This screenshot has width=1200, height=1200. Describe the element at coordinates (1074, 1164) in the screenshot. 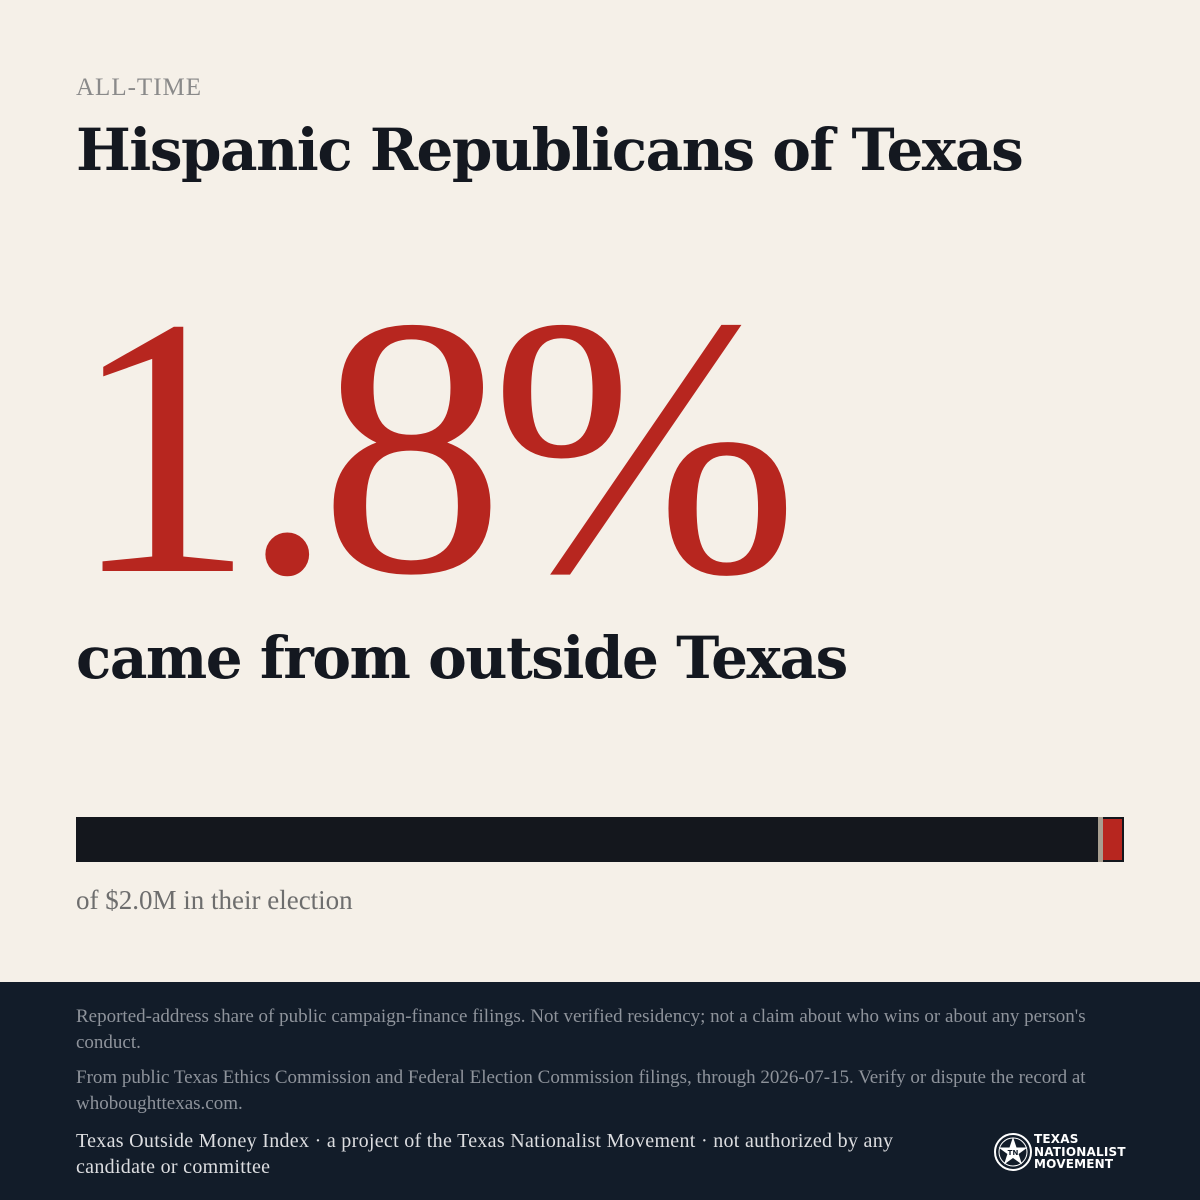

I see `logo-line-3: MOVEMENT` at that location.